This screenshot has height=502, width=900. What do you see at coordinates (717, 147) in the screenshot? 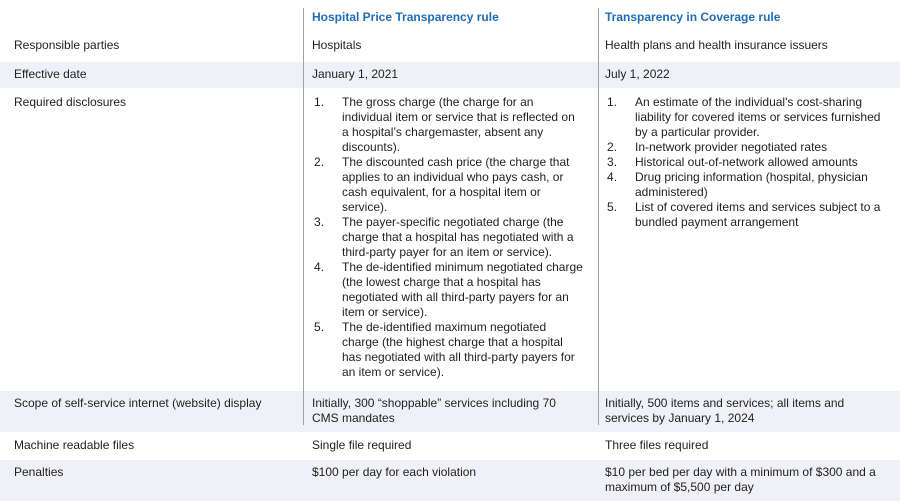
I see `list-item: In-network provider negotiated rates` at bounding box center [717, 147].